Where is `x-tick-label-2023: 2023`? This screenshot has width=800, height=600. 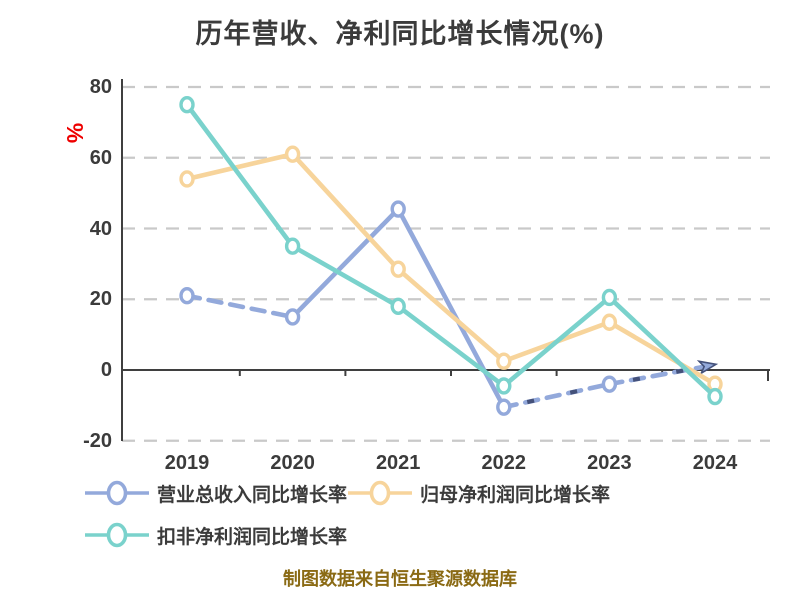
x-tick-label-2023: 2023 is located at coordinates (609, 463).